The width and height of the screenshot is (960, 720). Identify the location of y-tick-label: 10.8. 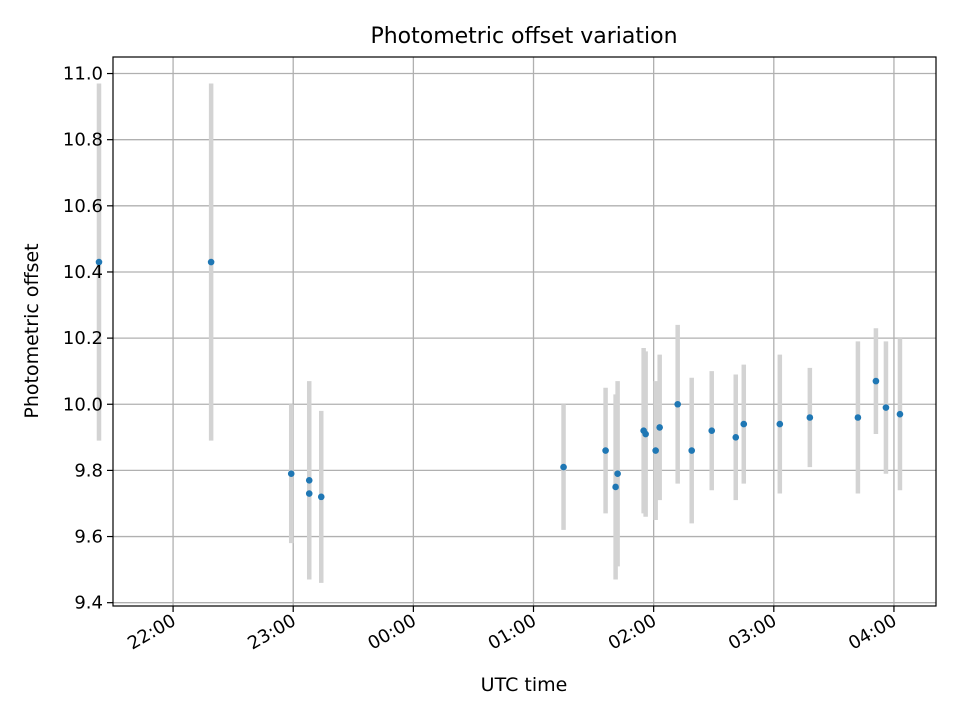
(83, 140).